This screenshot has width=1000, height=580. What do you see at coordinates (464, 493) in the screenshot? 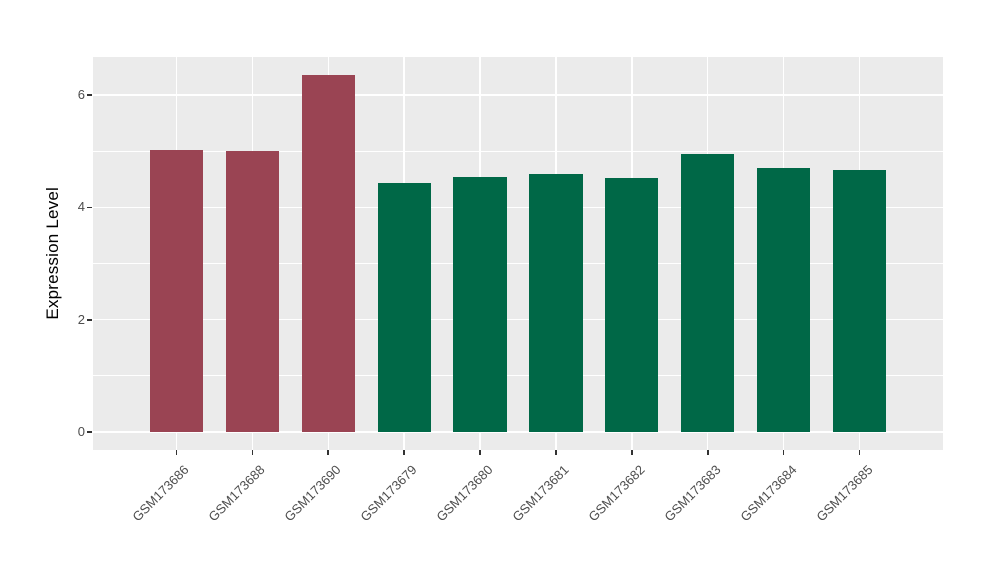
I see `x-tick-label-GSM173680: GSM173680` at bounding box center [464, 493].